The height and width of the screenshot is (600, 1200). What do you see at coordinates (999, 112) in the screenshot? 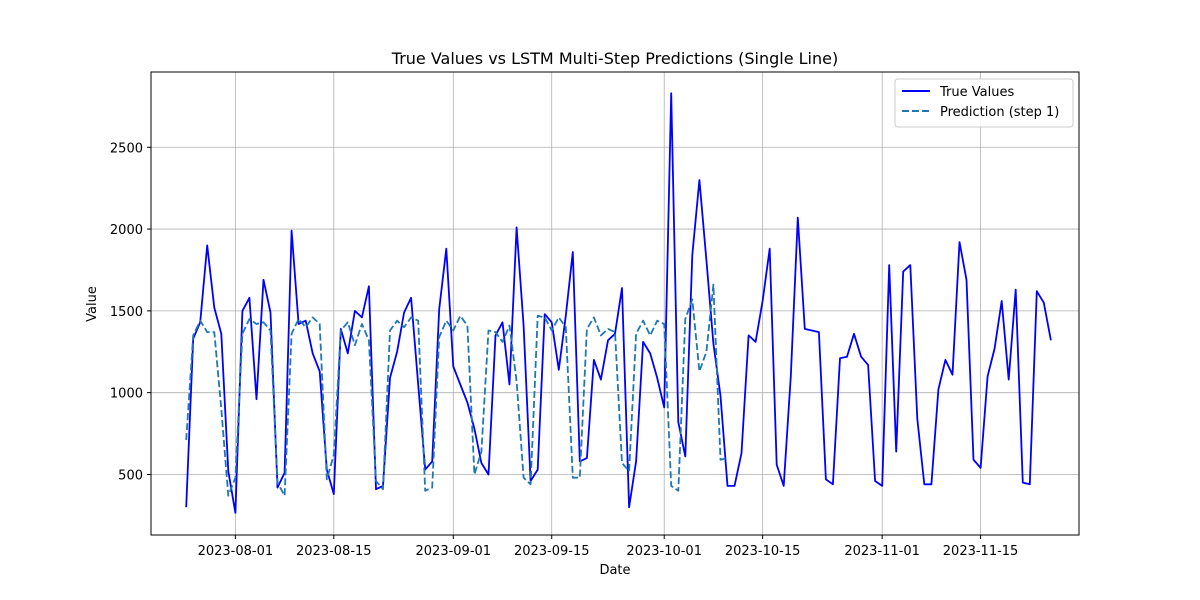
I see `legend-label-prediction: Prediction (step 1)` at bounding box center [999, 112].